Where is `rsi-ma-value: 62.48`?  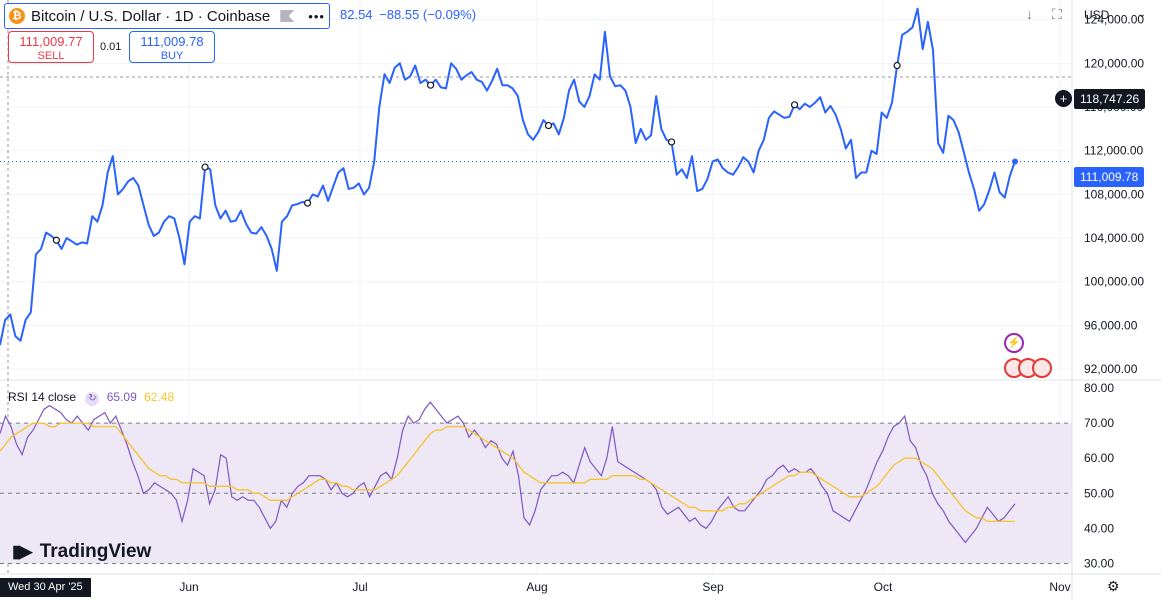 rsi-ma-value: 62.48 is located at coordinates (159, 397).